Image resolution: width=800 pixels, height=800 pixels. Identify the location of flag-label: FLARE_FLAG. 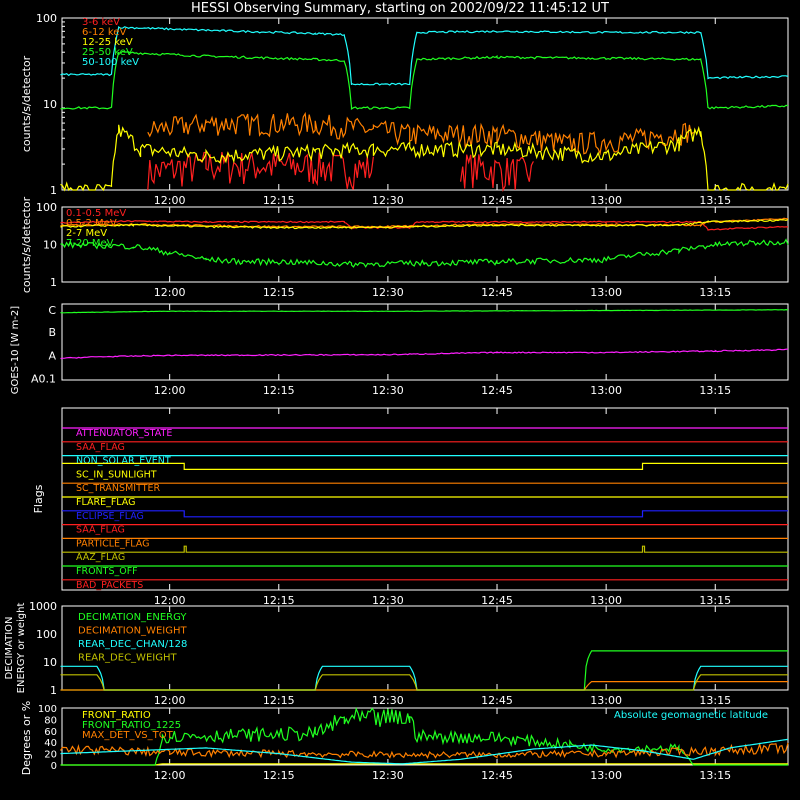
(106, 502).